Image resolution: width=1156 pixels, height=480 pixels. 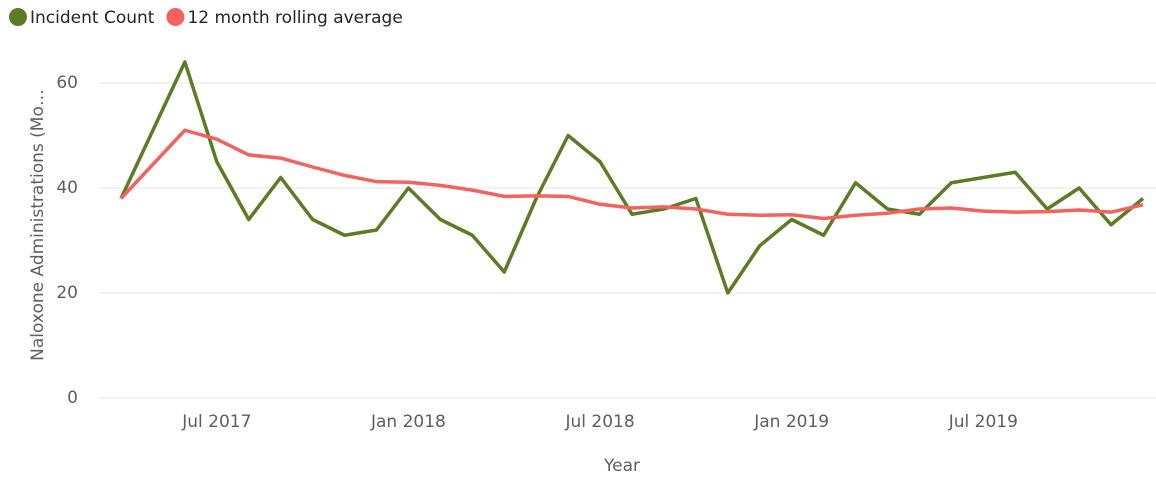 What do you see at coordinates (599, 422) in the screenshot?
I see `x-tick-label: Jul 2018` at bounding box center [599, 422].